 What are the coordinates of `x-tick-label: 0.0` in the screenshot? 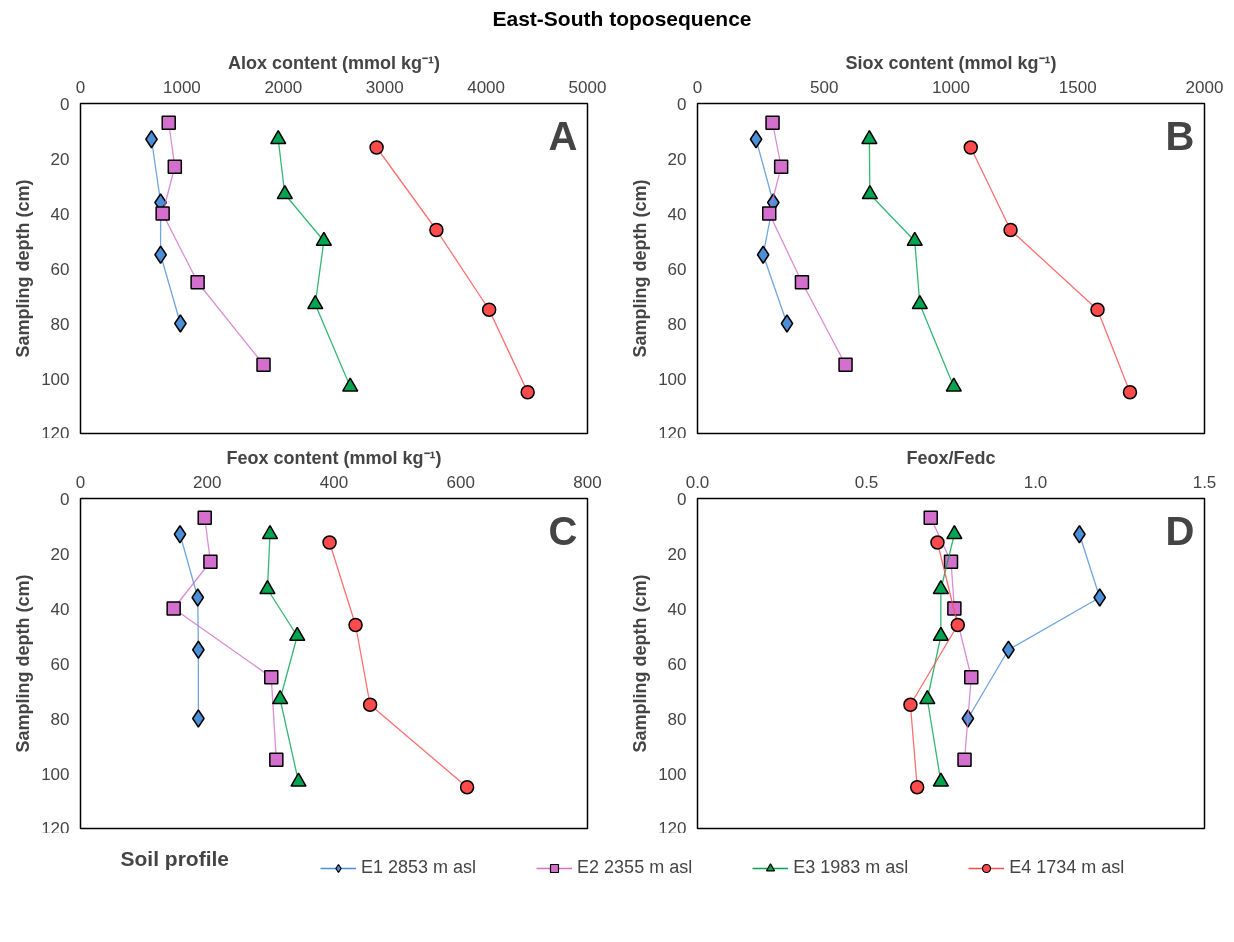 It's located at (697, 482).